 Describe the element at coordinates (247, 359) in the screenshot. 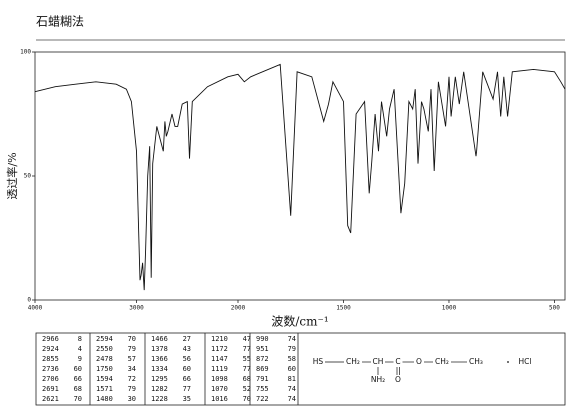

I see `peak-transmittance: 55` at that location.